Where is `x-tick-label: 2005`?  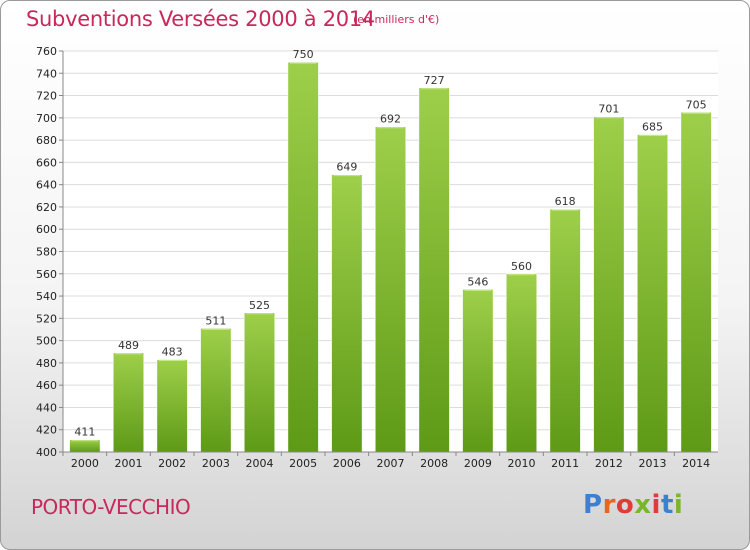
x-tick-label: 2005 is located at coordinates (303, 463).